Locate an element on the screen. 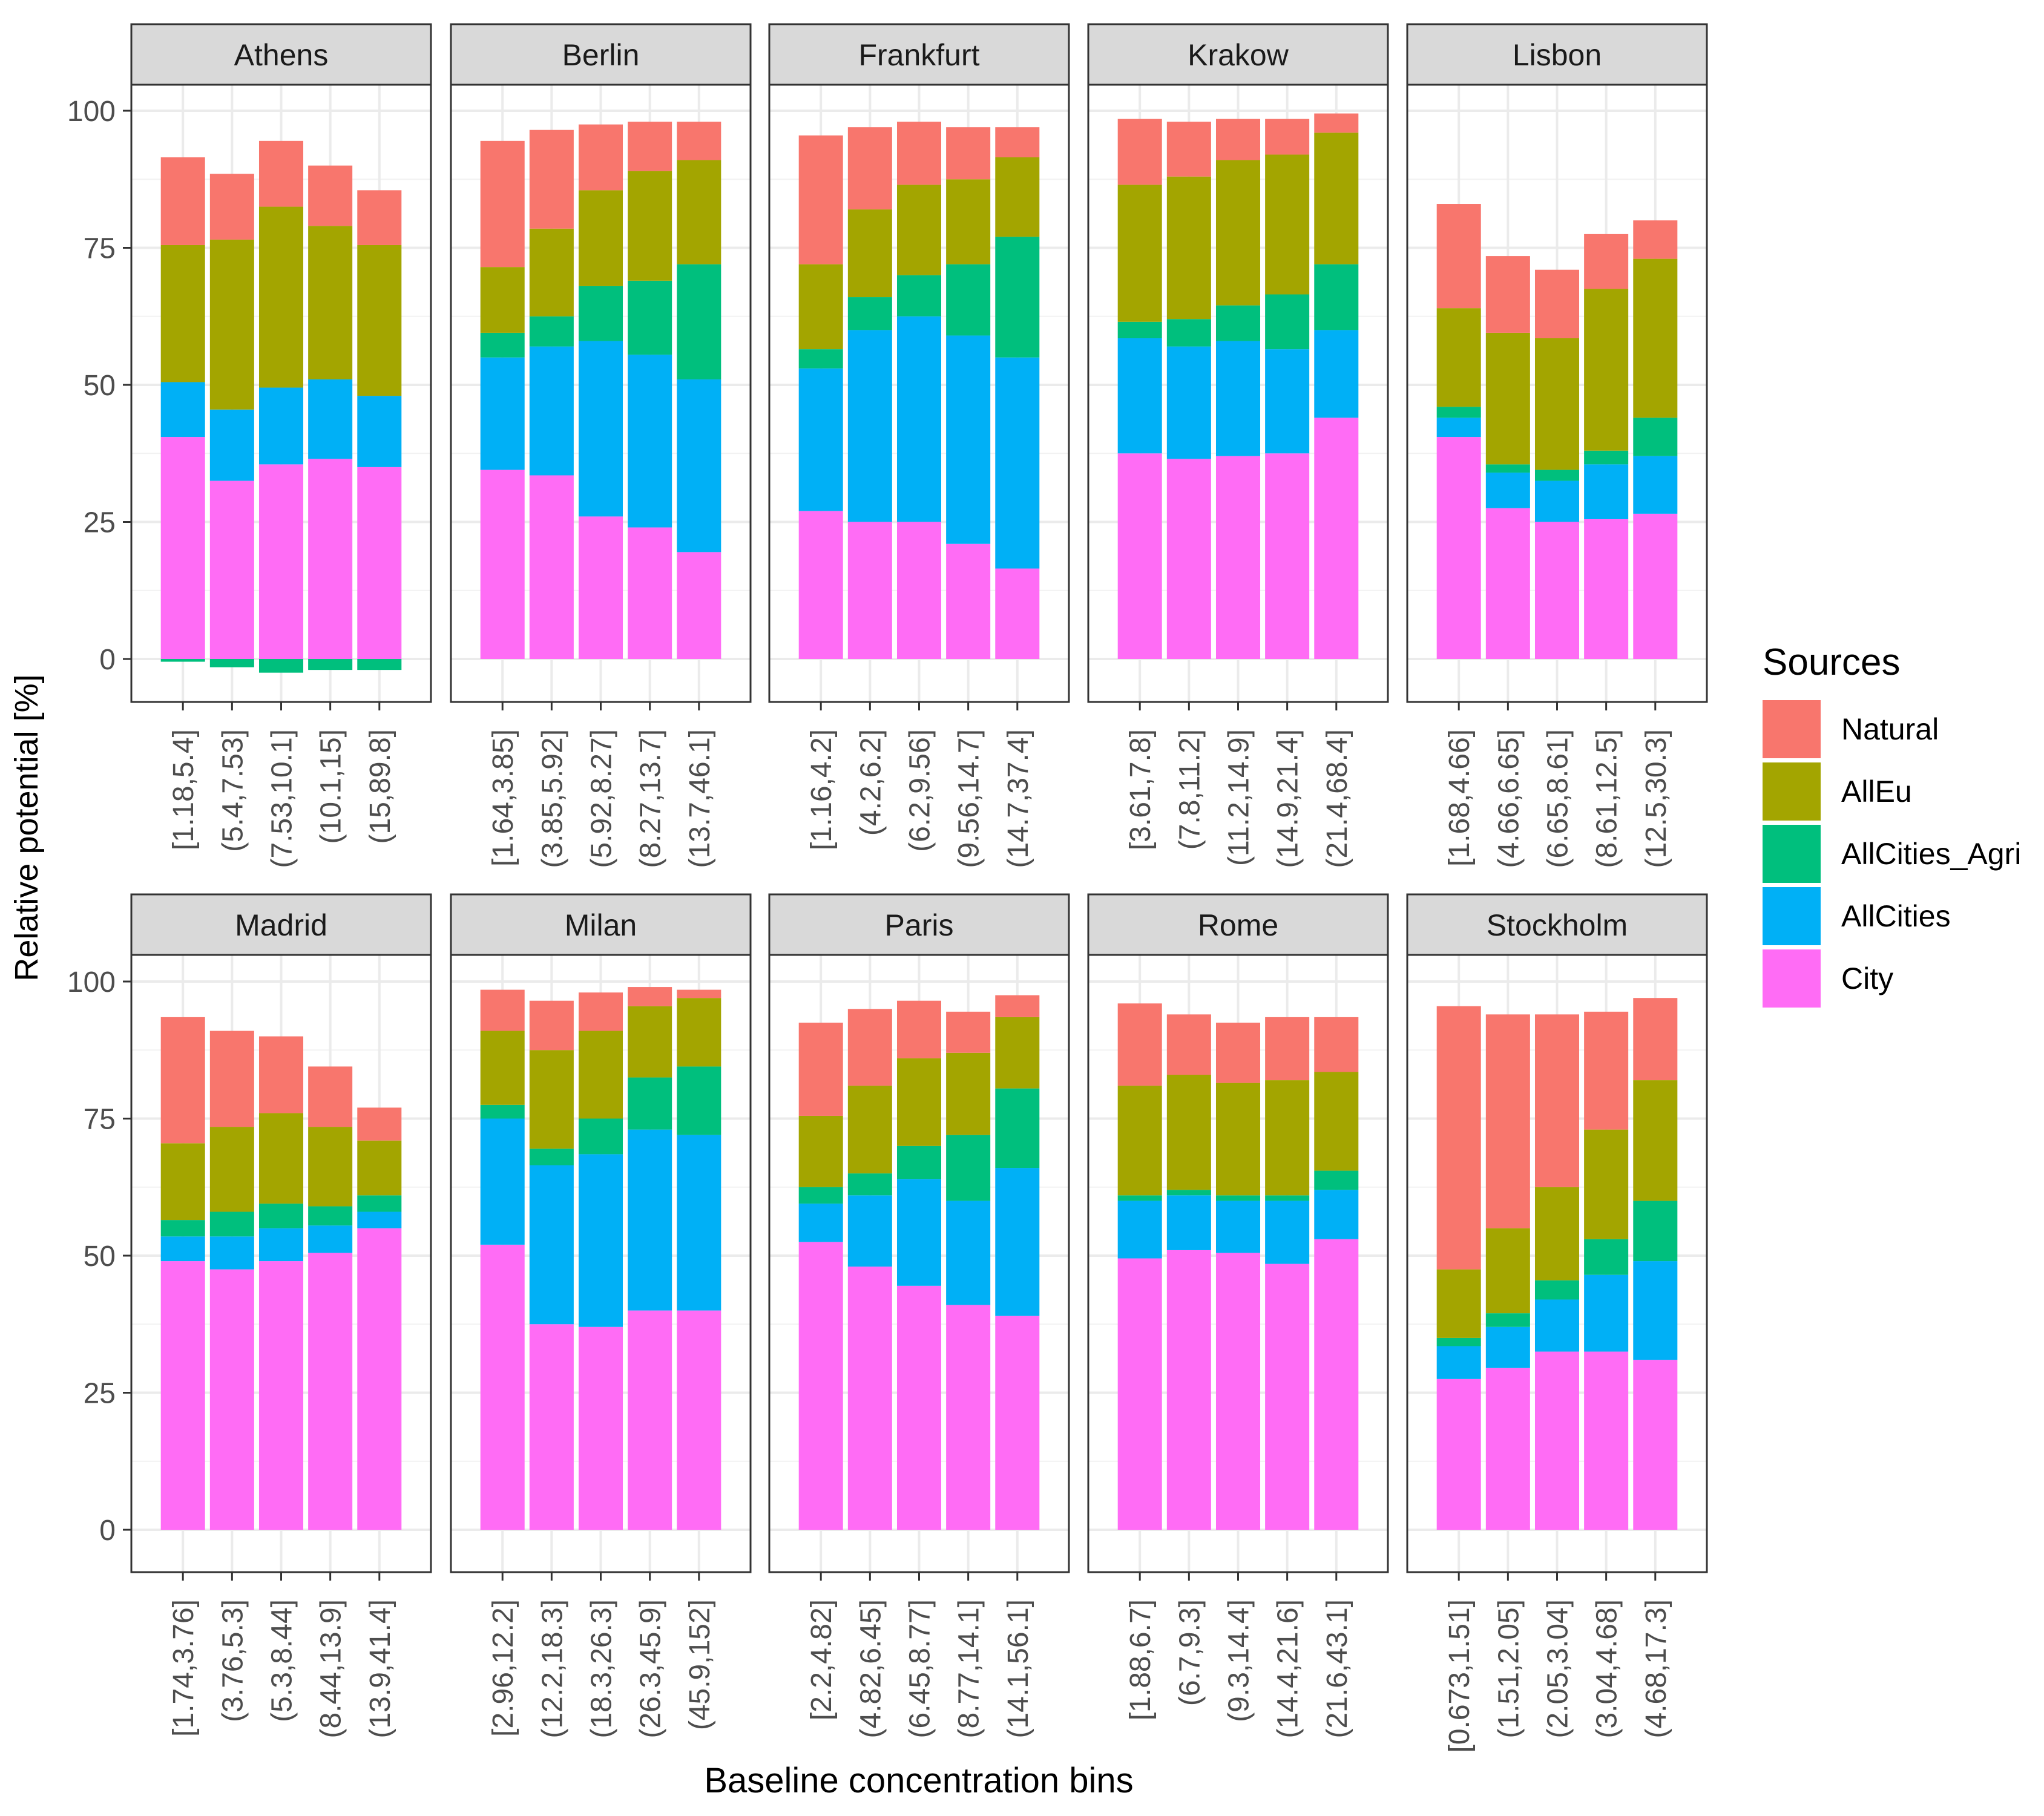 This screenshot has width=2044, height=1816. x-tick-label: (9.3,14.4] is located at coordinates (1239, 1660).